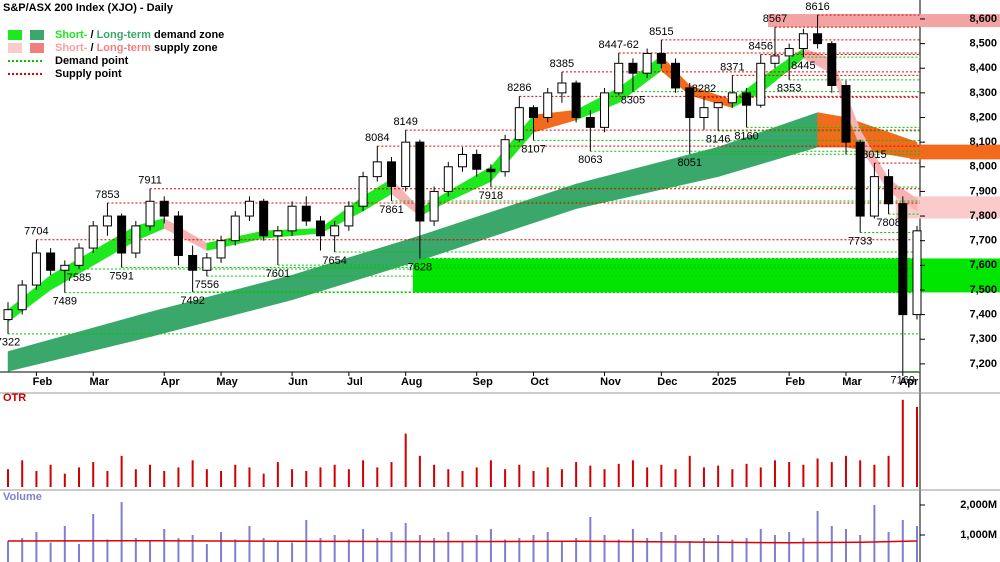 The image size is (1000, 562). I want to click on price-label: 8149, so click(405, 122).